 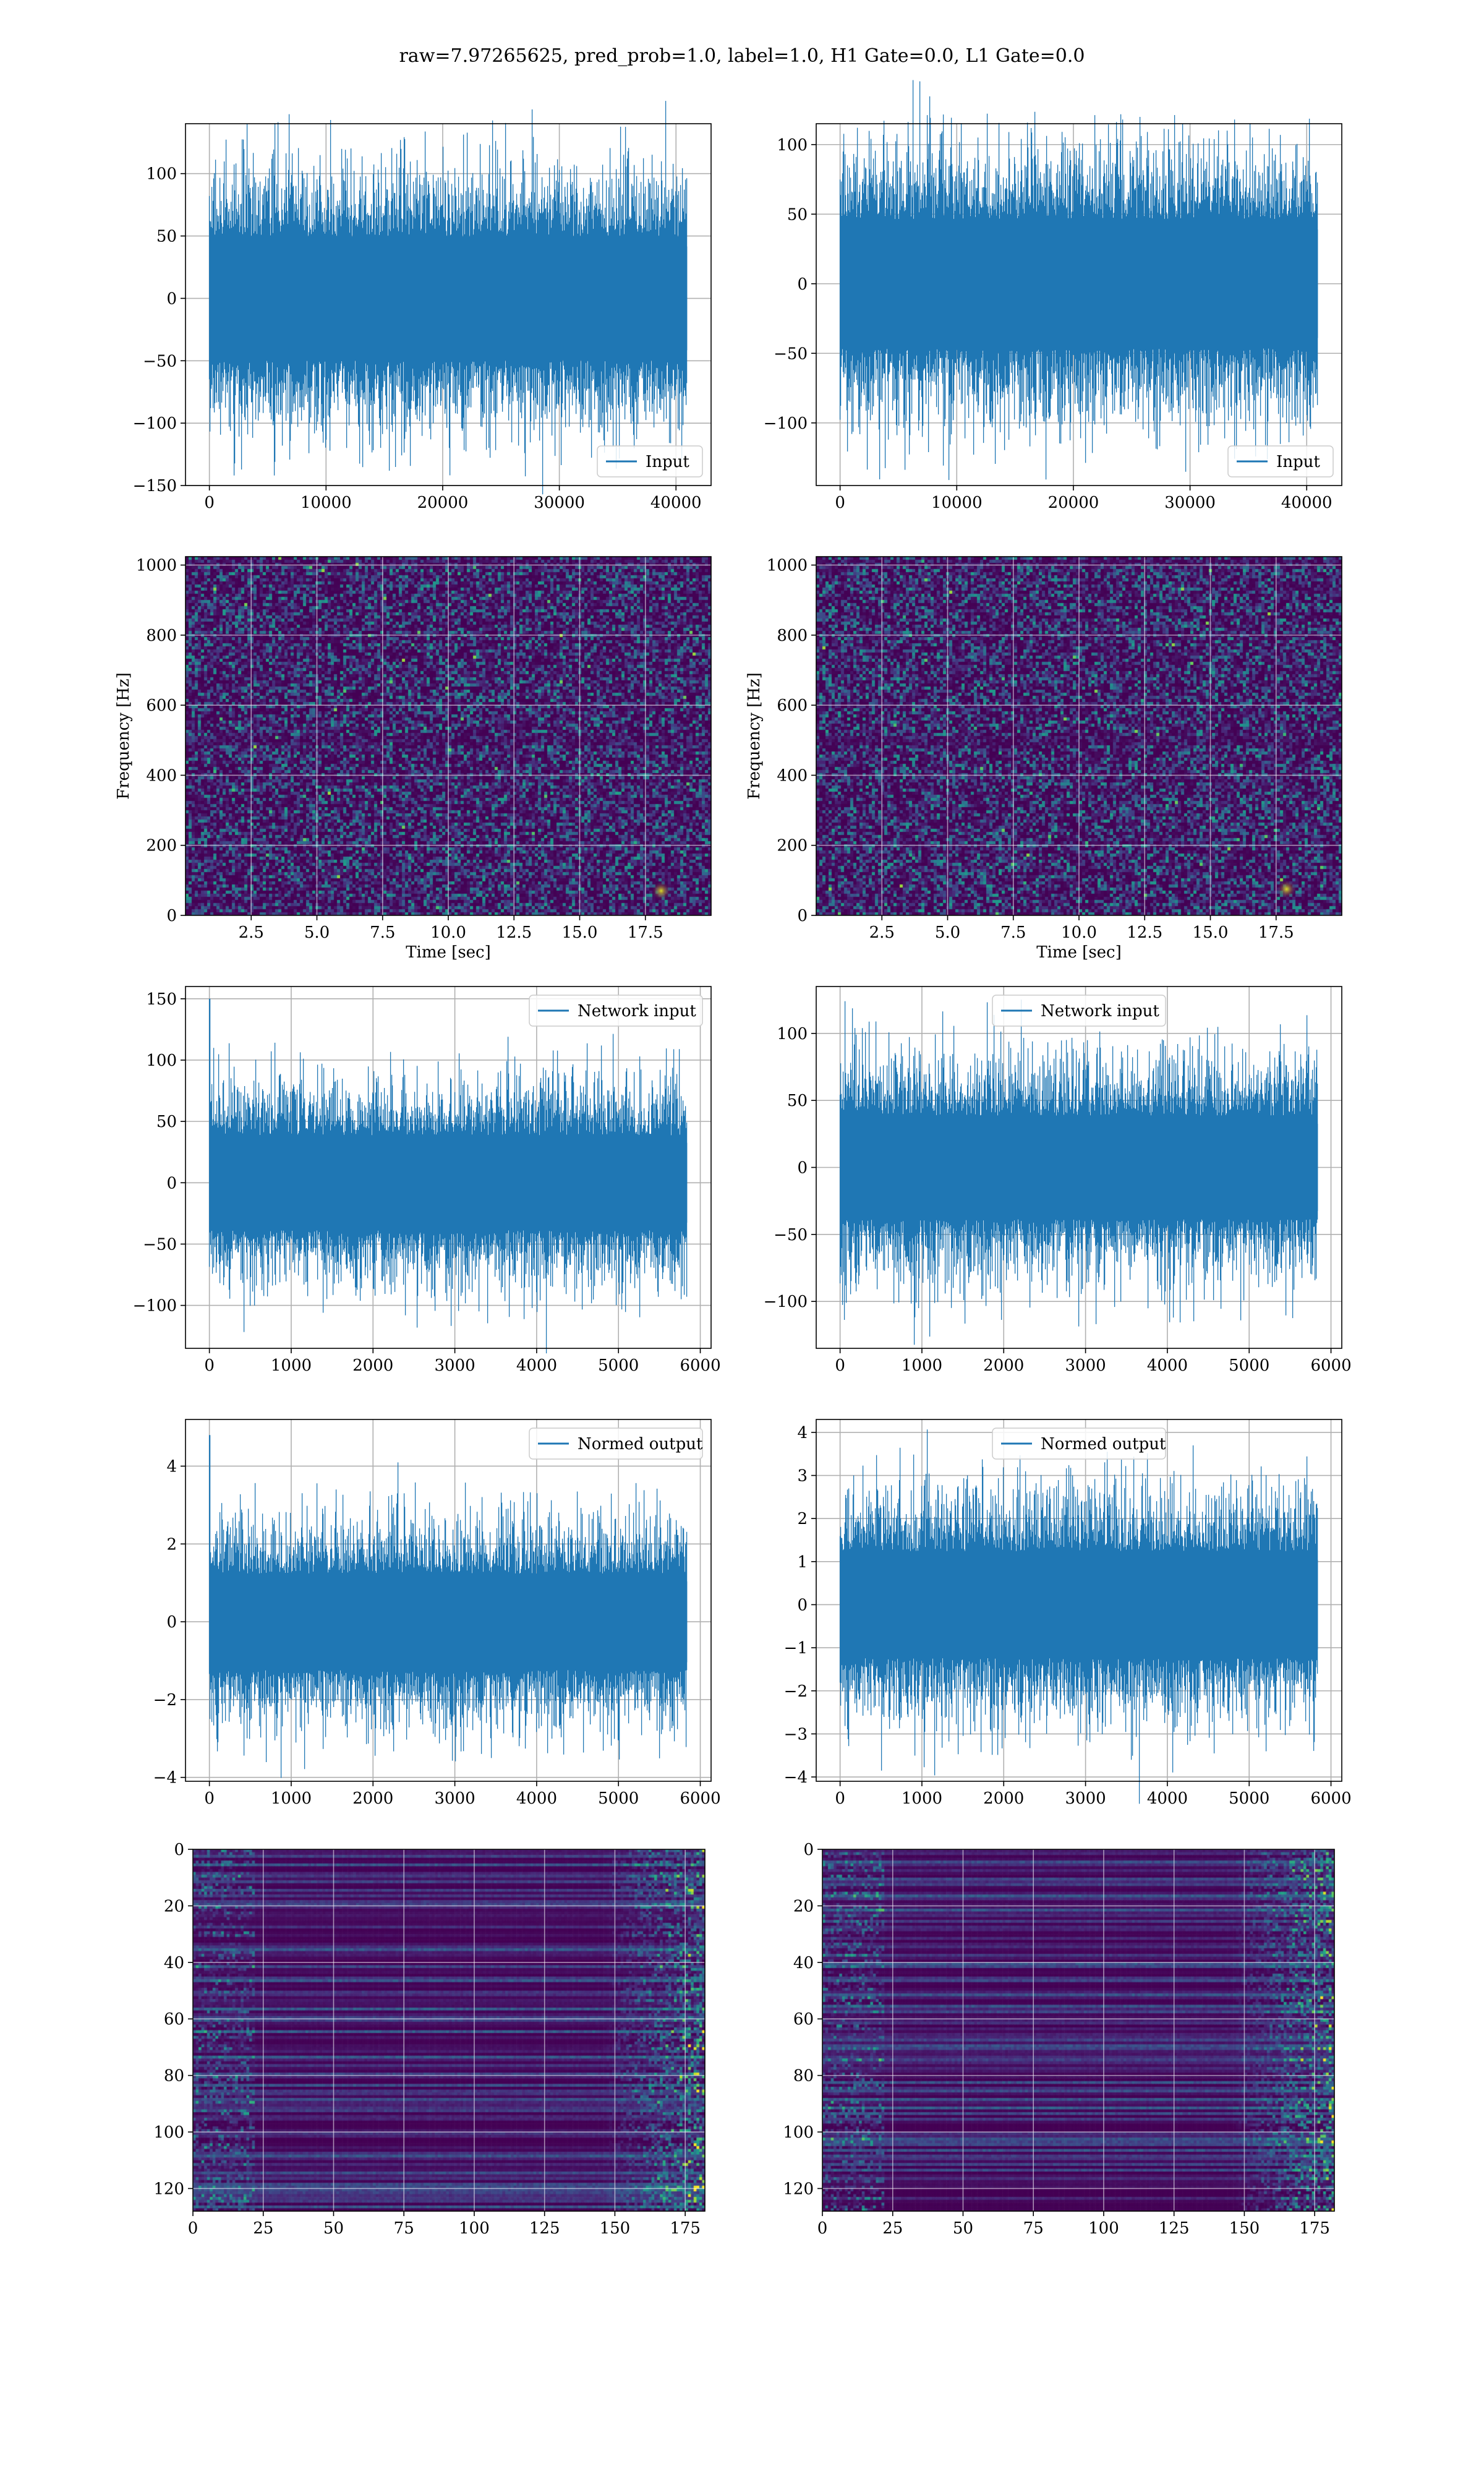 I want to click on x-tick-label: 17.5, so click(x=1276, y=932).